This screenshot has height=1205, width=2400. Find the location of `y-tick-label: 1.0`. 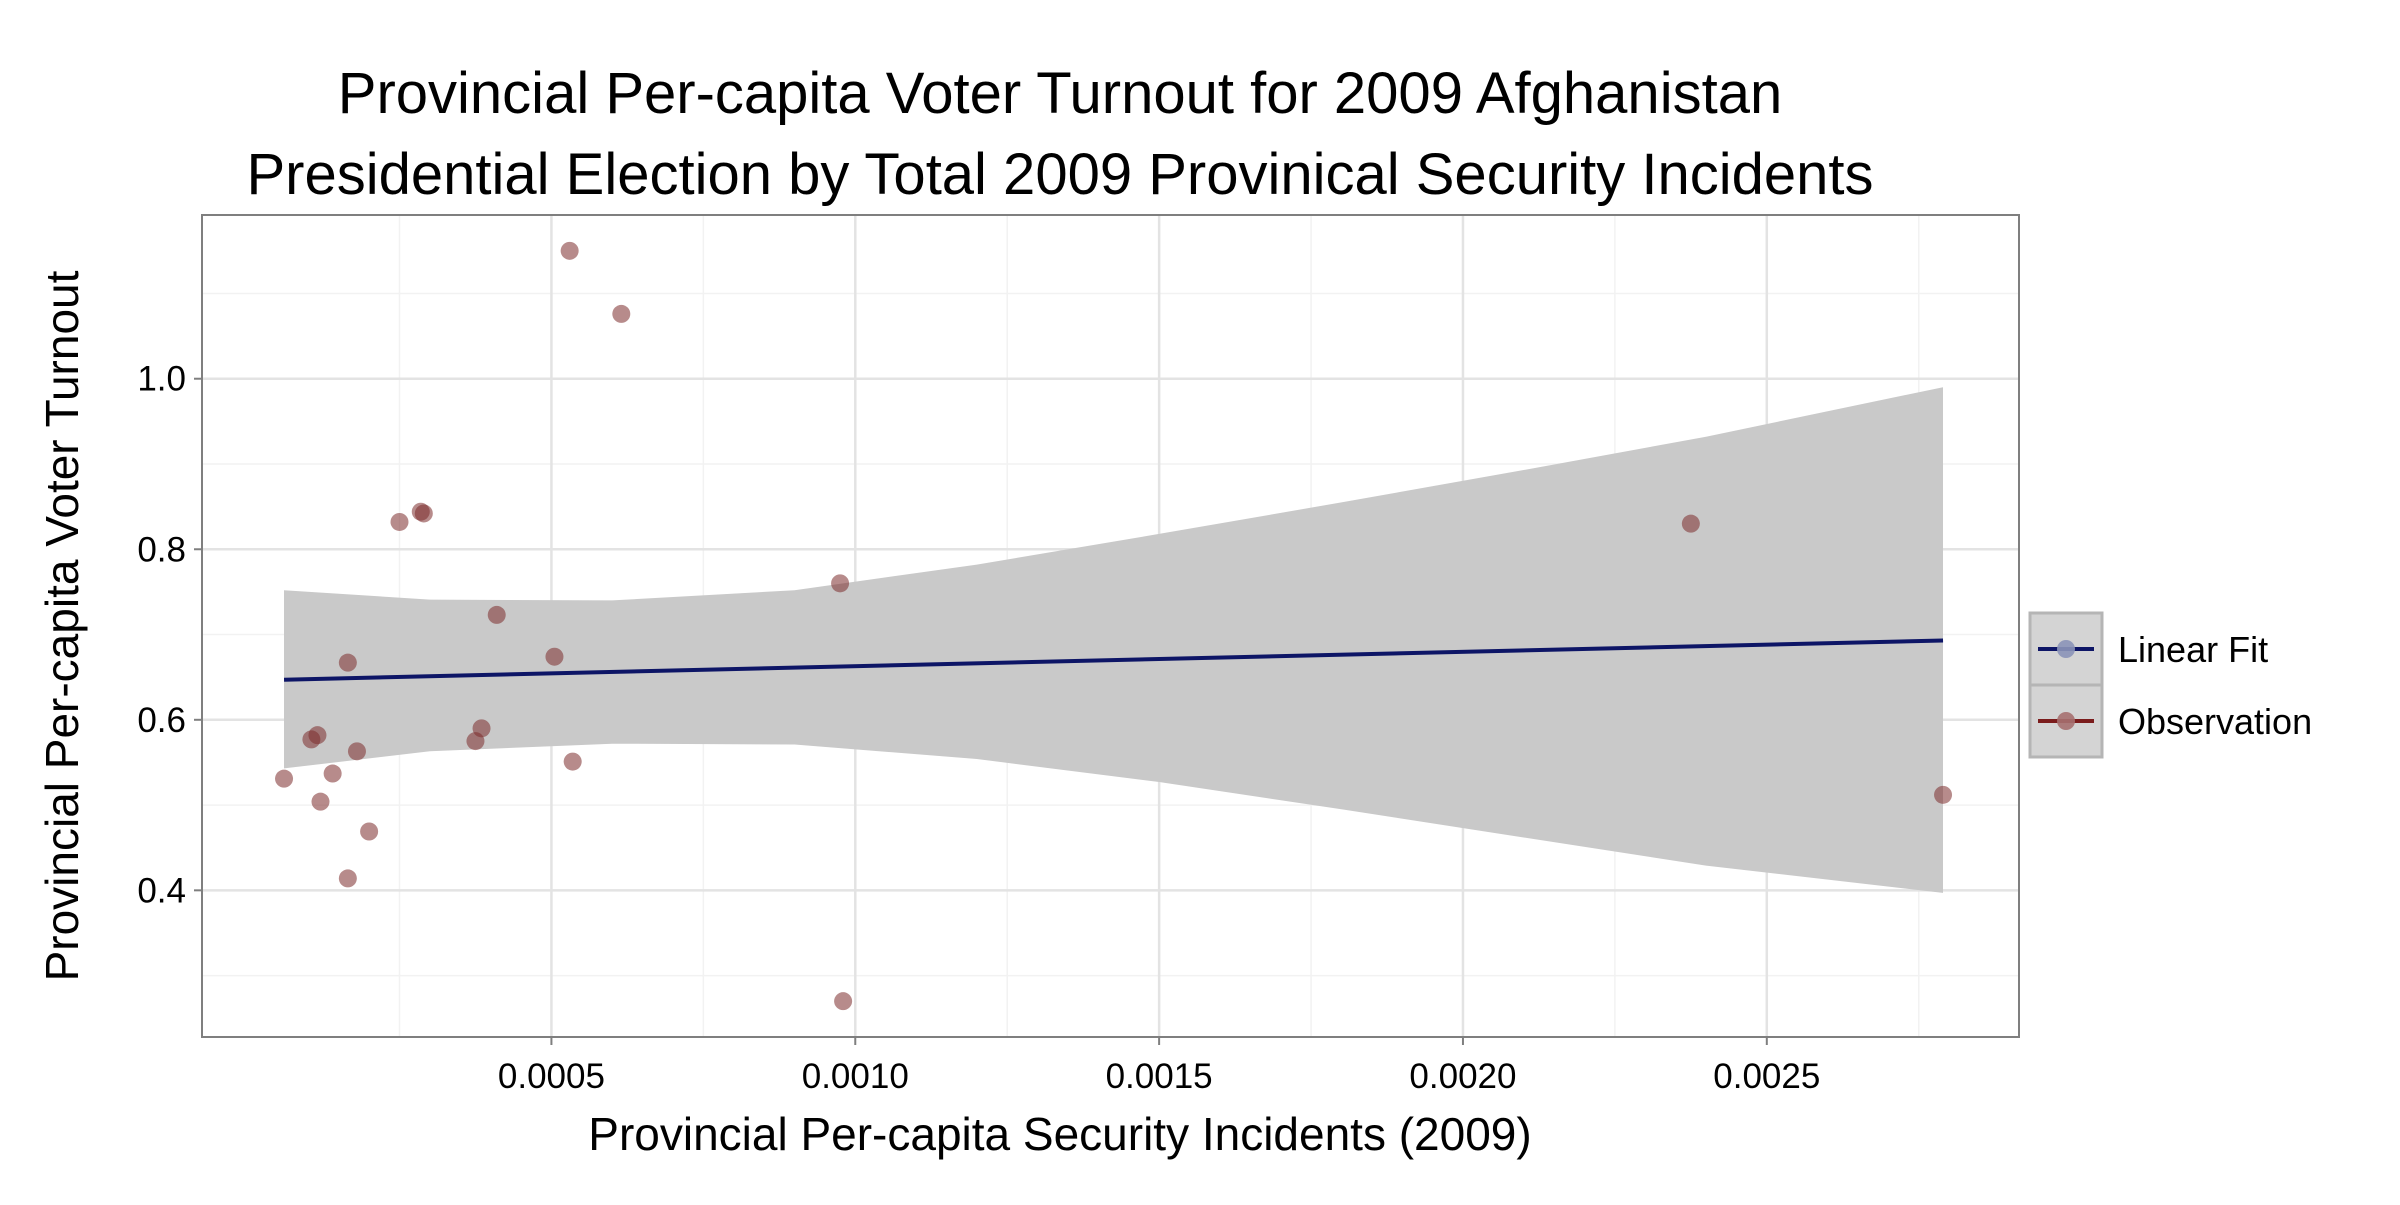

y-tick-label: 1.0 is located at coordinates (161, 379).